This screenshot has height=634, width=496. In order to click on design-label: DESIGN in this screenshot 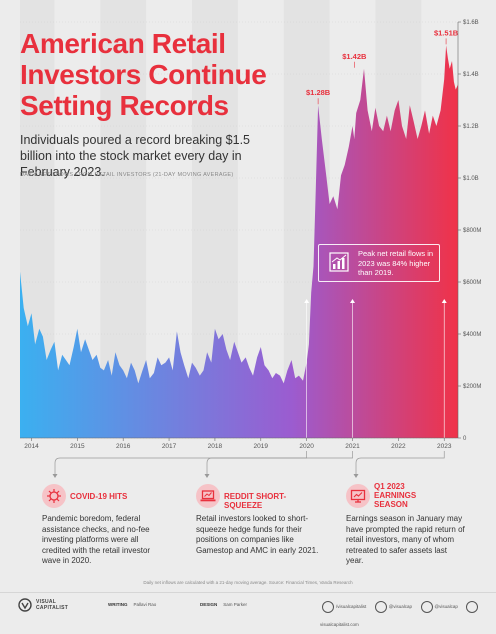, I will do `click(209, 604)`.